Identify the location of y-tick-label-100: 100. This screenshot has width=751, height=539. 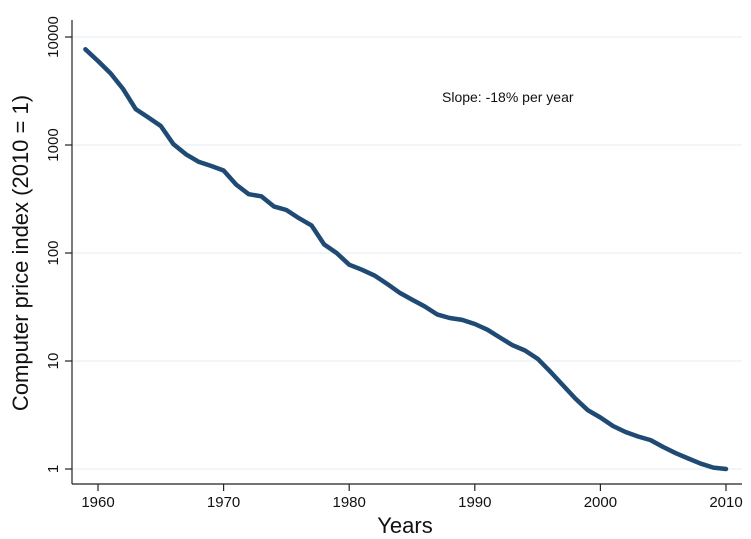
(53, 252).